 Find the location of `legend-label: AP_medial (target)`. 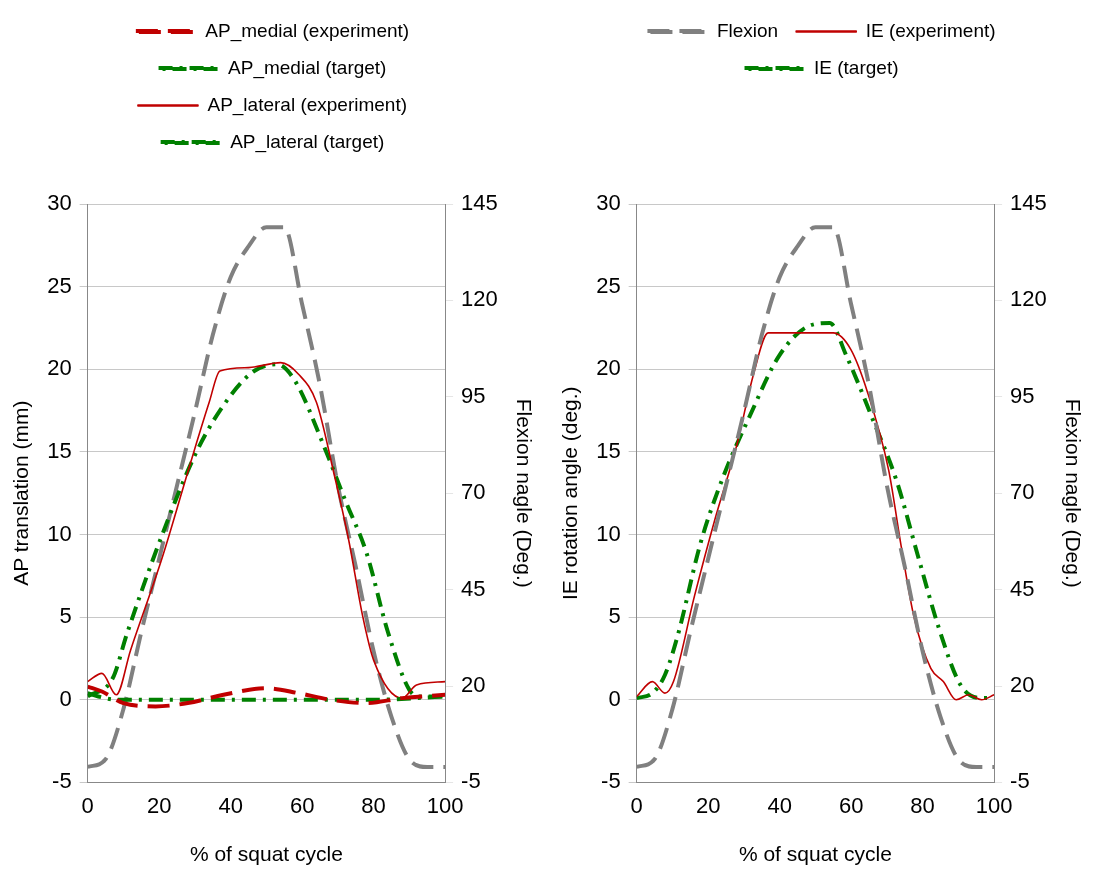

legend-label: AP_medial (target) is located at coordinates (307, 67).